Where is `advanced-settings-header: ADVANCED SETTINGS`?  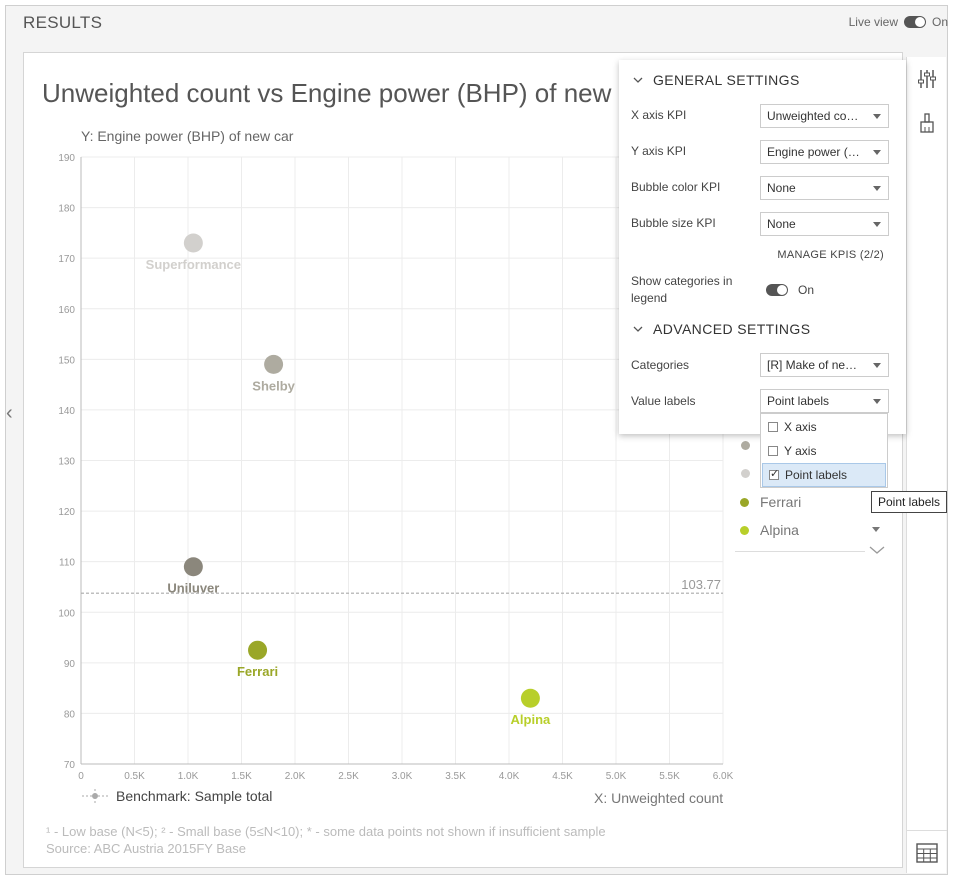 advanced-settings-header: ADVANCED SETTINGS is located at coordinates (721, 329).